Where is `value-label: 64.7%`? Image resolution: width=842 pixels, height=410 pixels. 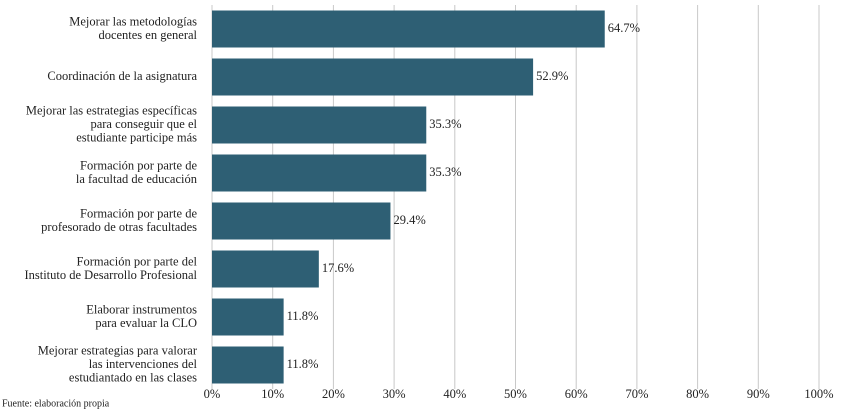 value-label: 64.7% is located at coordinates (624, 28).